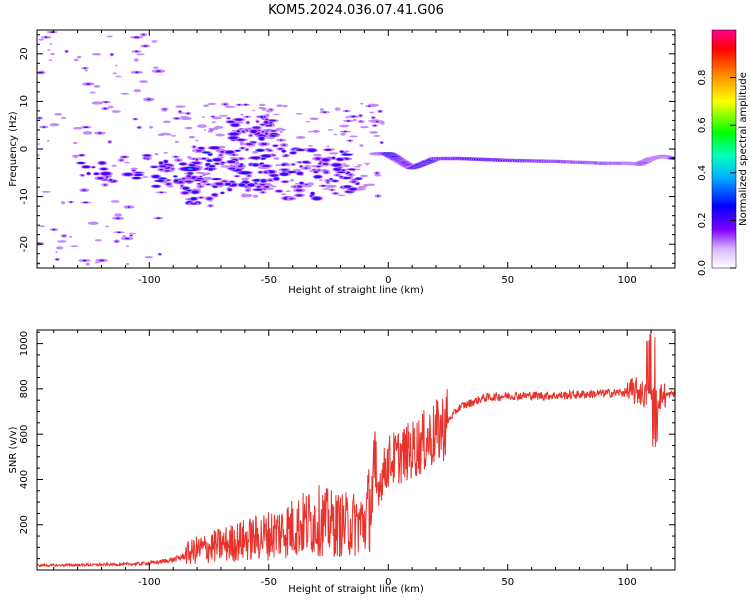  Describe the element at coordinates (356, 290) in the screenshot. I see `spectrogram-x-axis-label: Height of straight line (km)` at that location.